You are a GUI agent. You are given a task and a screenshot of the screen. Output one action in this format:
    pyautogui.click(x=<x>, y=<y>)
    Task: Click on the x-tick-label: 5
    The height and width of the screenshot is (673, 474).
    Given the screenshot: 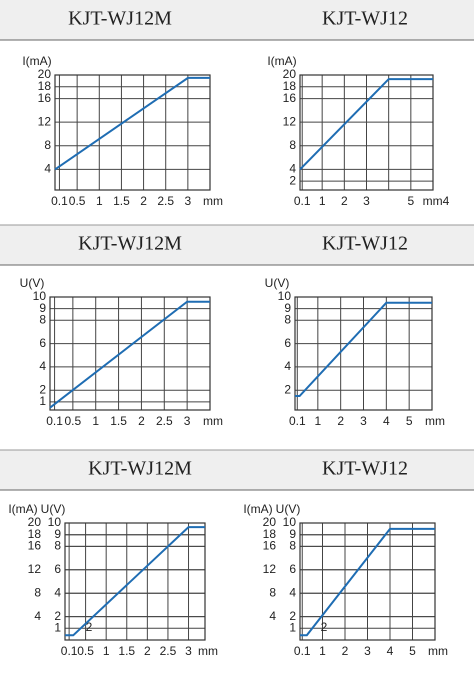 What is the action you would take?
    pyautogui.click(x=412, y=651)
    